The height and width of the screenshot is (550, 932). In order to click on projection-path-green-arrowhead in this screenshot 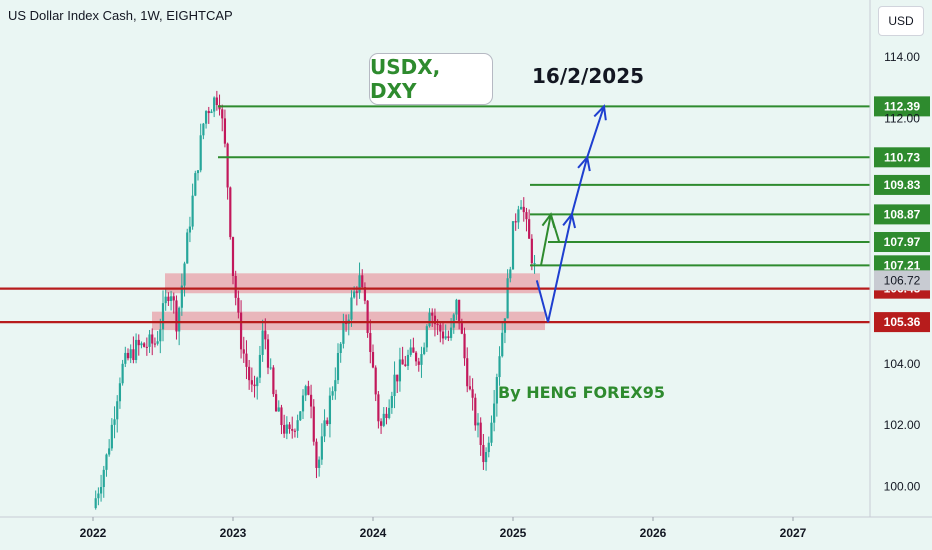, I will do `click(548, 220)`.